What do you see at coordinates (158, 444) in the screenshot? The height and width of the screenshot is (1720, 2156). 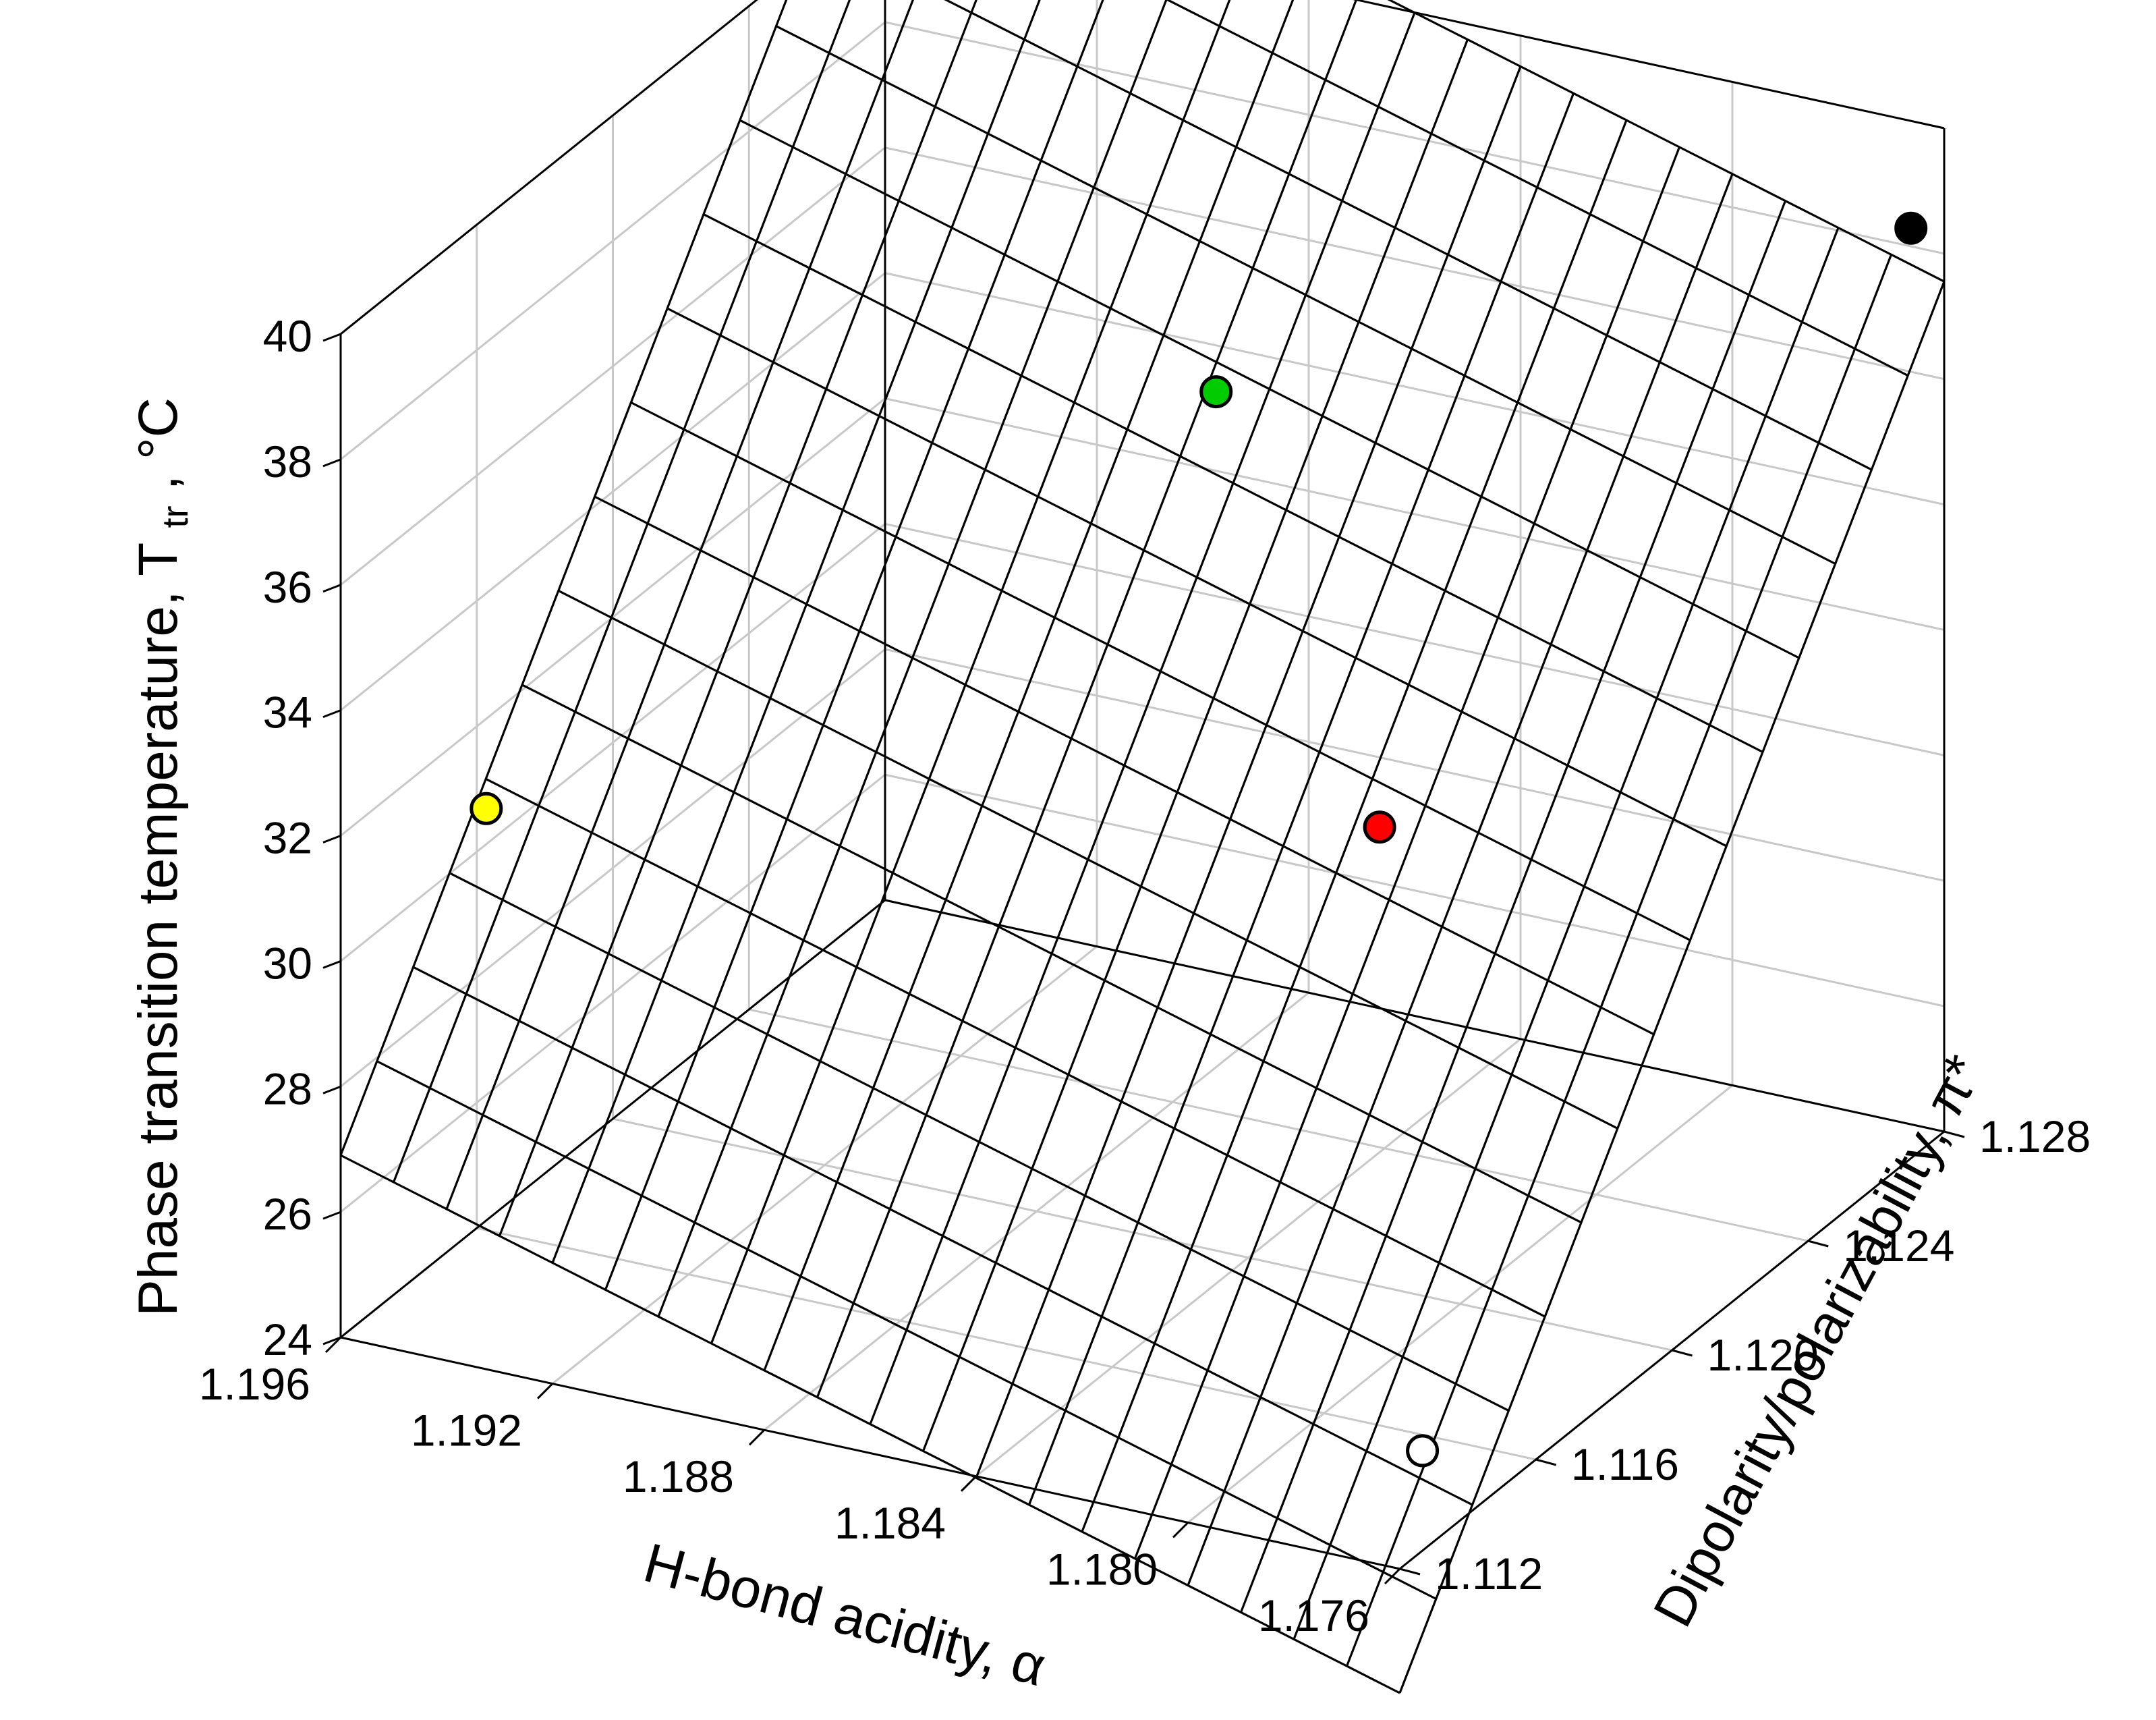 I see `z-axis-title-tail: , °C` at bounding box center [158, 444].